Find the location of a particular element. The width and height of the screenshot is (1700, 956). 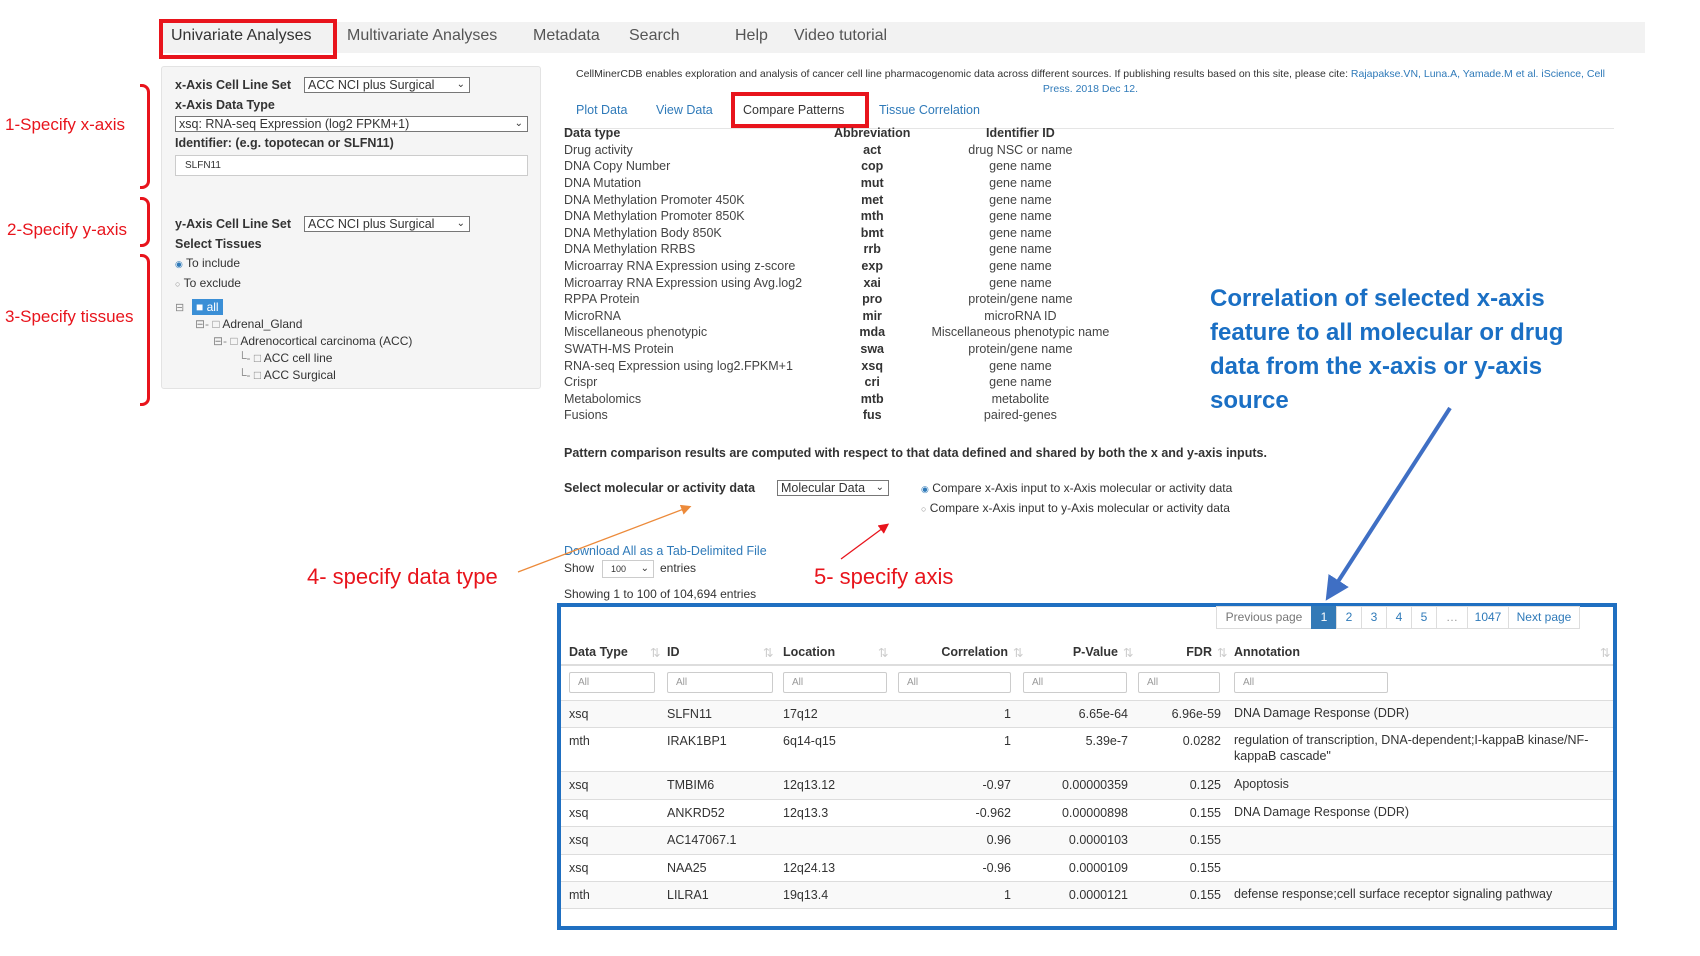

highlight-box-compare-patterns is located at coordinates (800, 110).